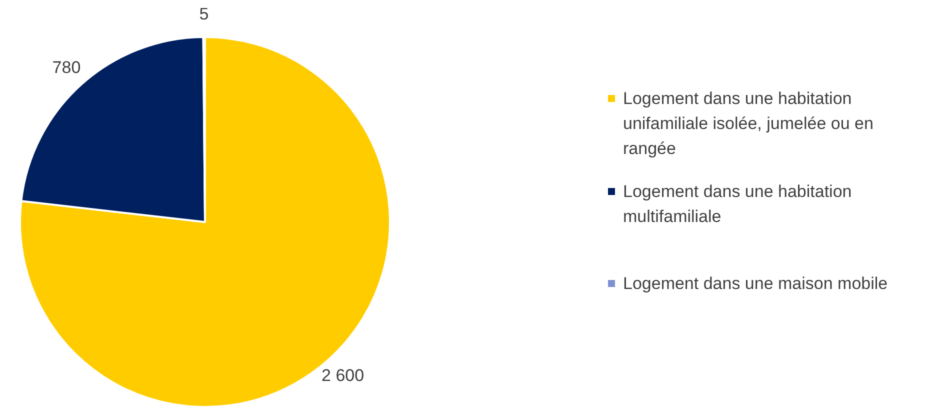 The height and width of the screenshot is (408, 927). What do you see at coordinates (343, 376) in the screenshot?
I see `data-label: 2 600` at bounding box center [343, 376].